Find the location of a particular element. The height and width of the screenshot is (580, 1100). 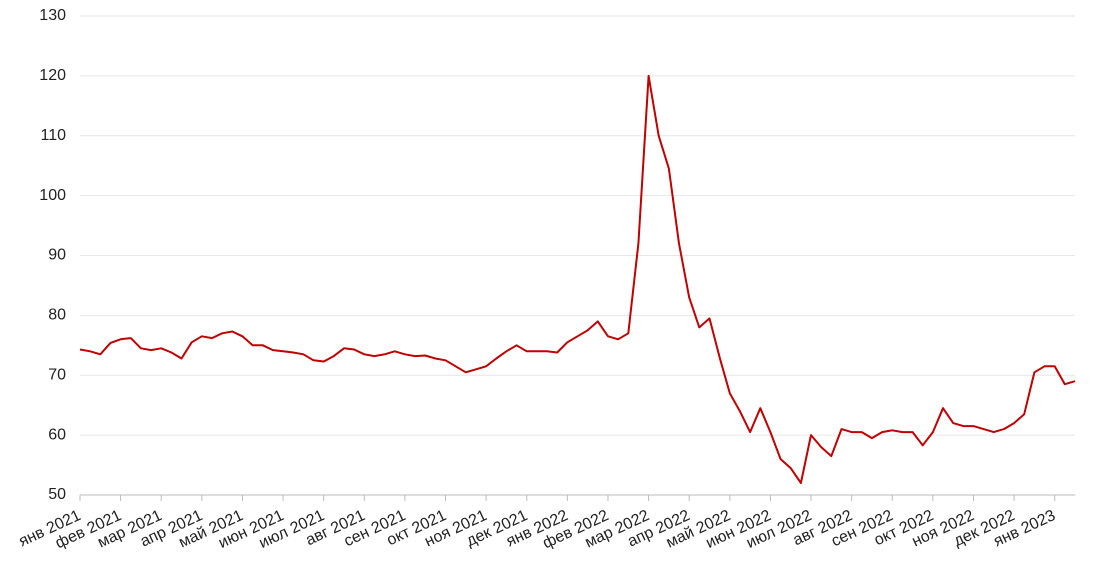

y-tick-label: 120 is located at coordinates (52, 75).